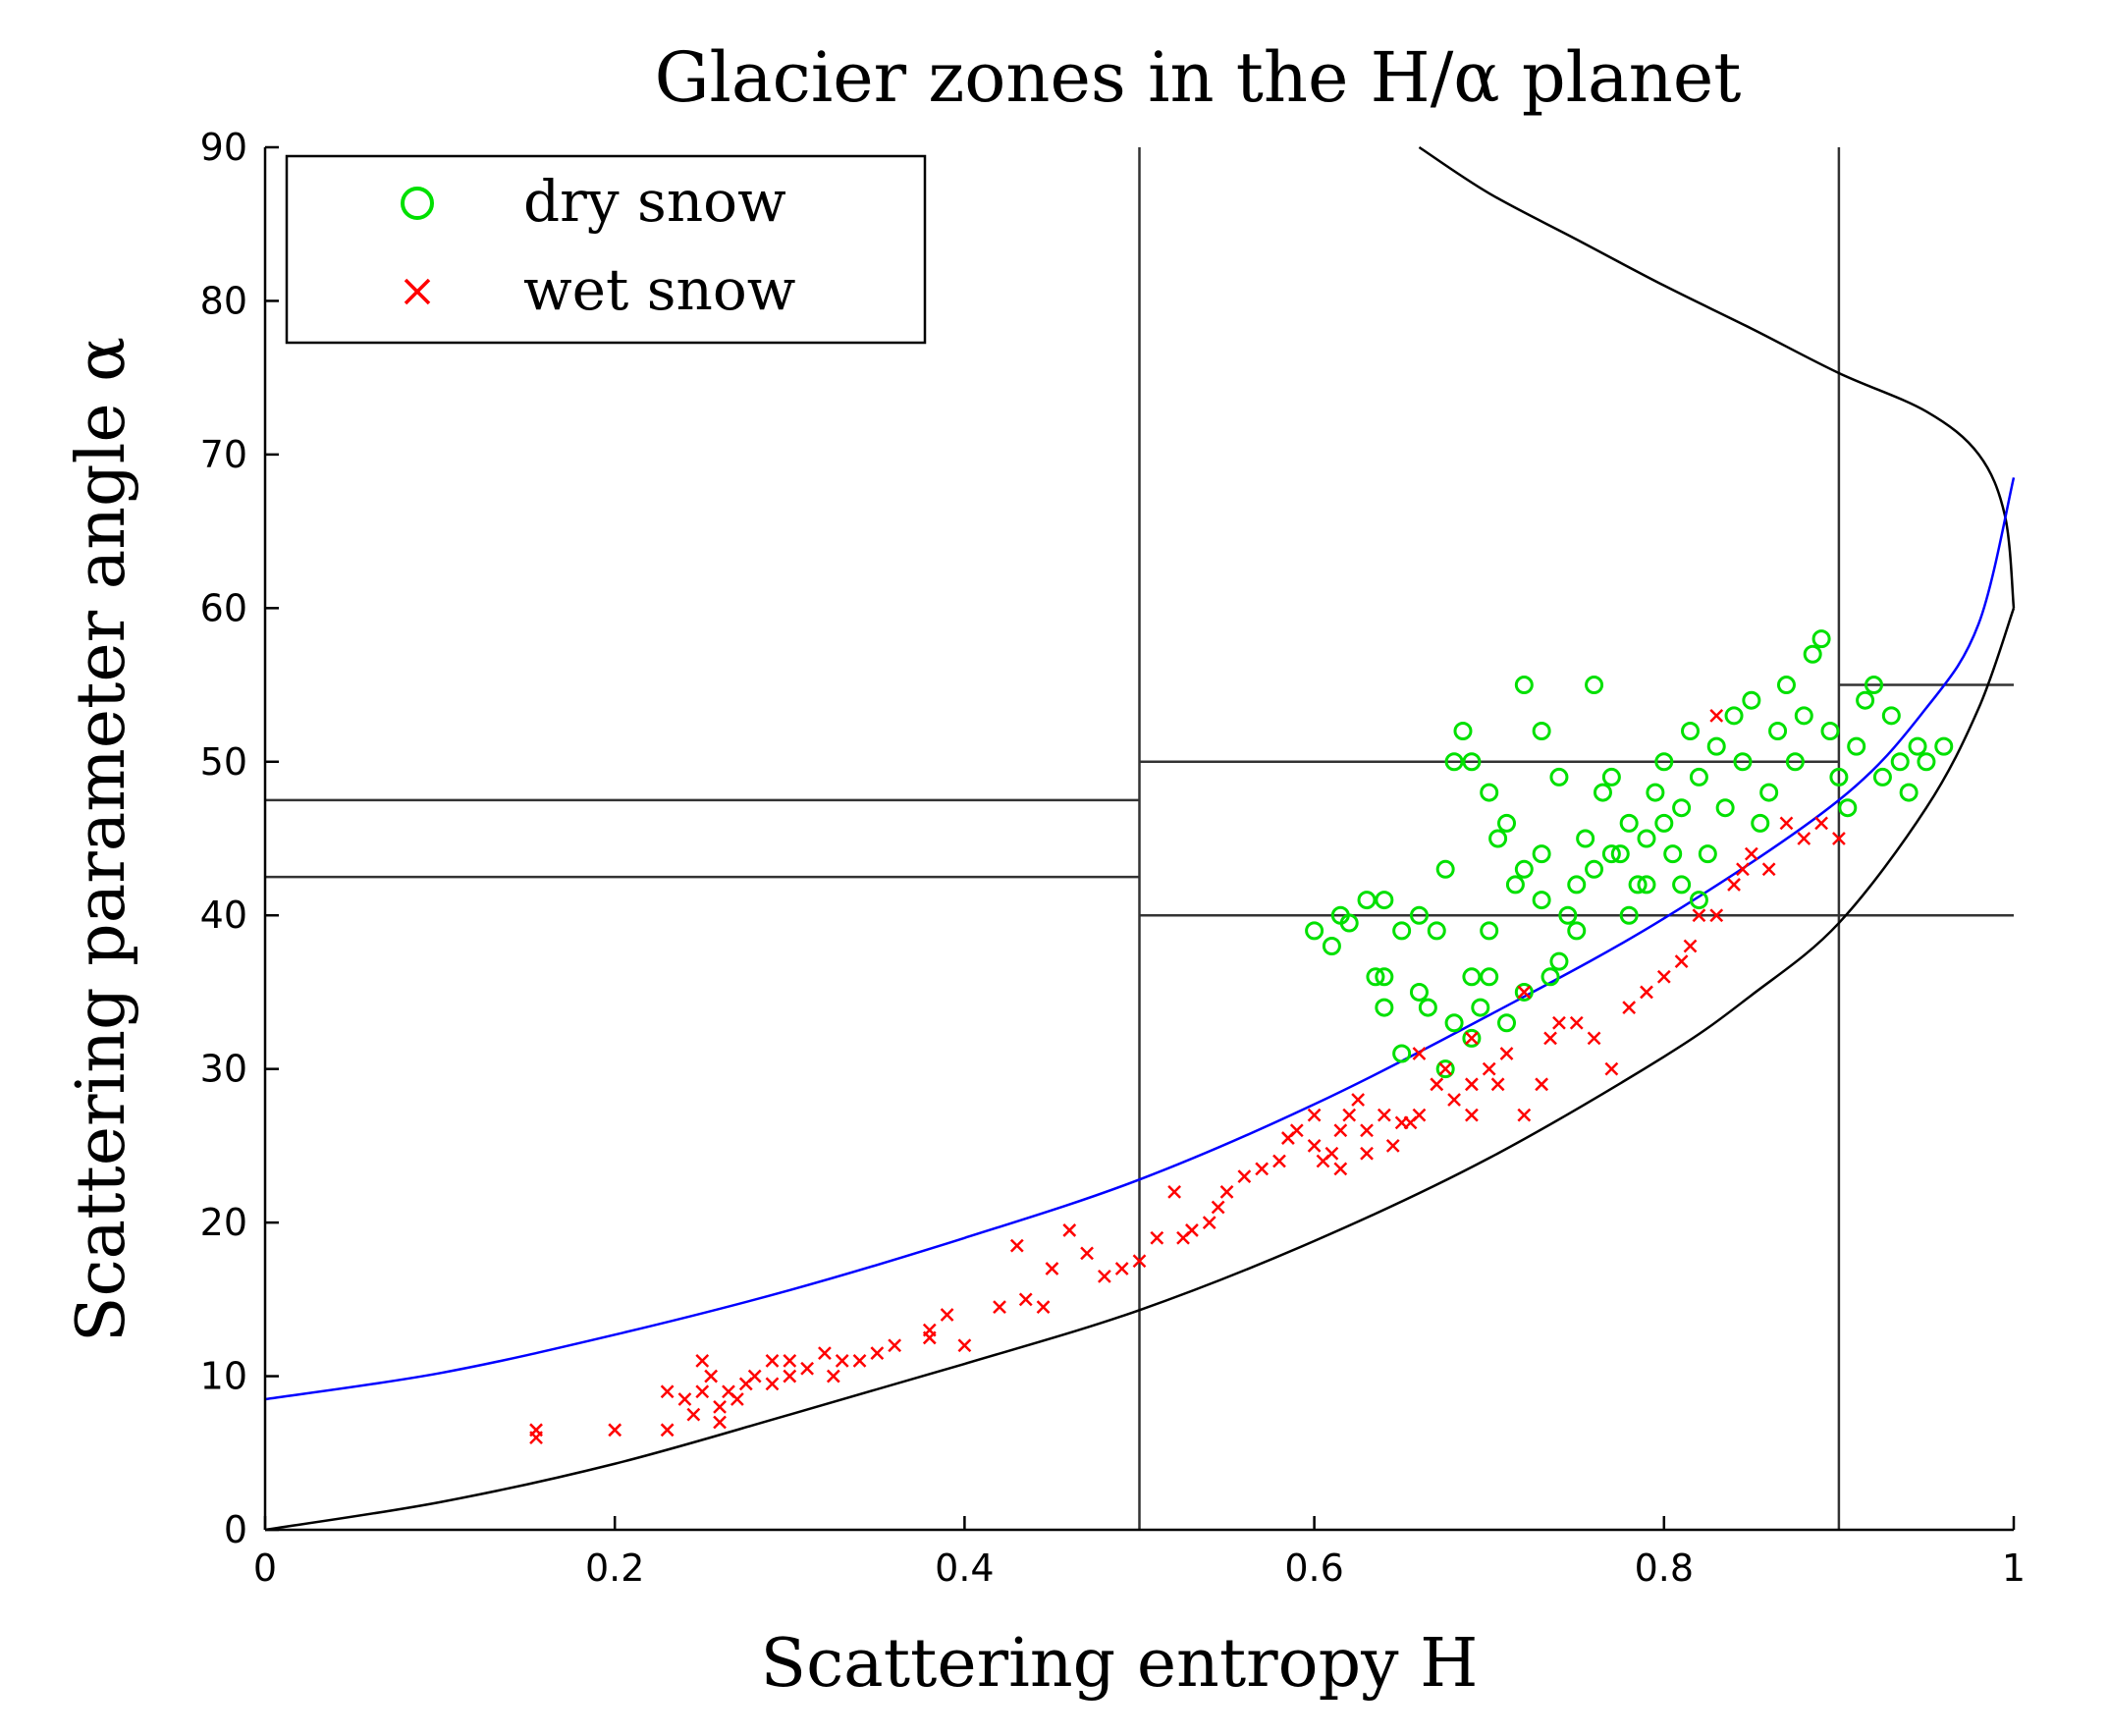 Image resolution: width=2108 pixels, height=1736 pixels. I want to click on x-ticks: 0 0.2 0.4 0.6 0.8 1, so click(1139, 1553).